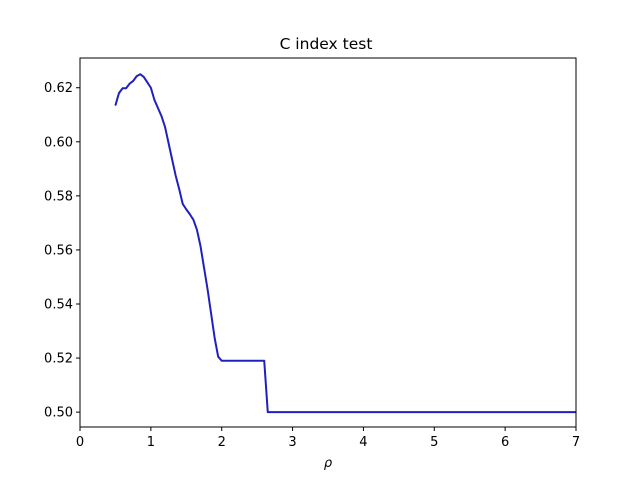 Image resolution: width=640 pixels, height=480 pixels. What do you see at coordinates (58, 413) in the screenshot?
I see `y-tick-label: 0.50` at bounding box center [58, 413].